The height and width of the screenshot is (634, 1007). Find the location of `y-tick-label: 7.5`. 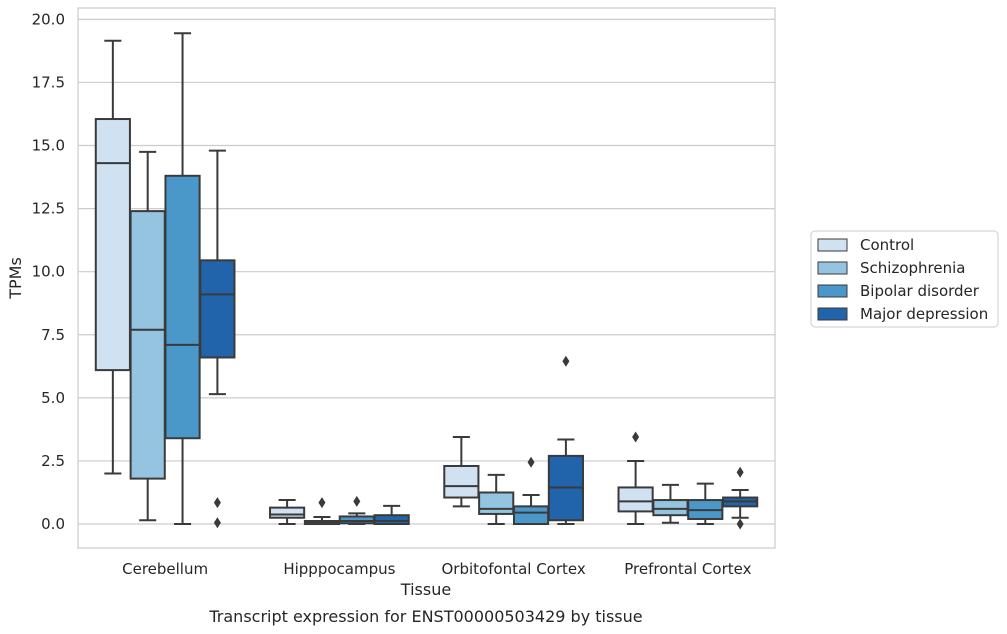

y-tick-label: 7.5 is located at coordinates (53, 335).